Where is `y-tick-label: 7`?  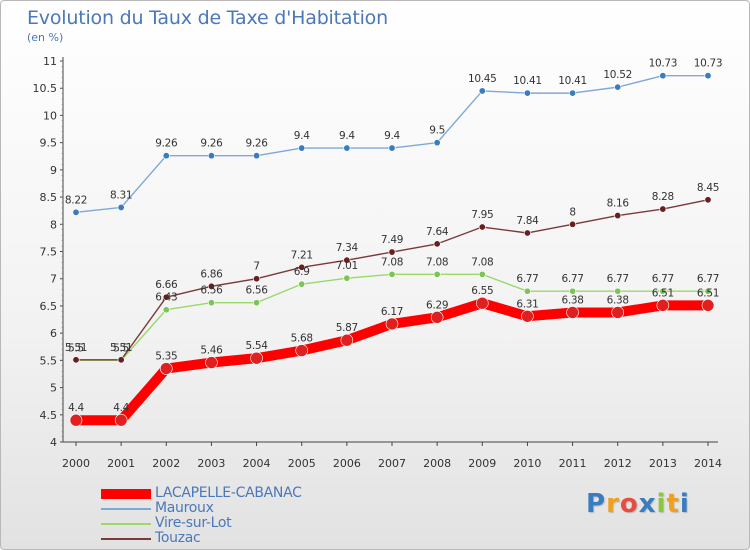 y-tick-label: 7 is located at coordinates (53, 279).